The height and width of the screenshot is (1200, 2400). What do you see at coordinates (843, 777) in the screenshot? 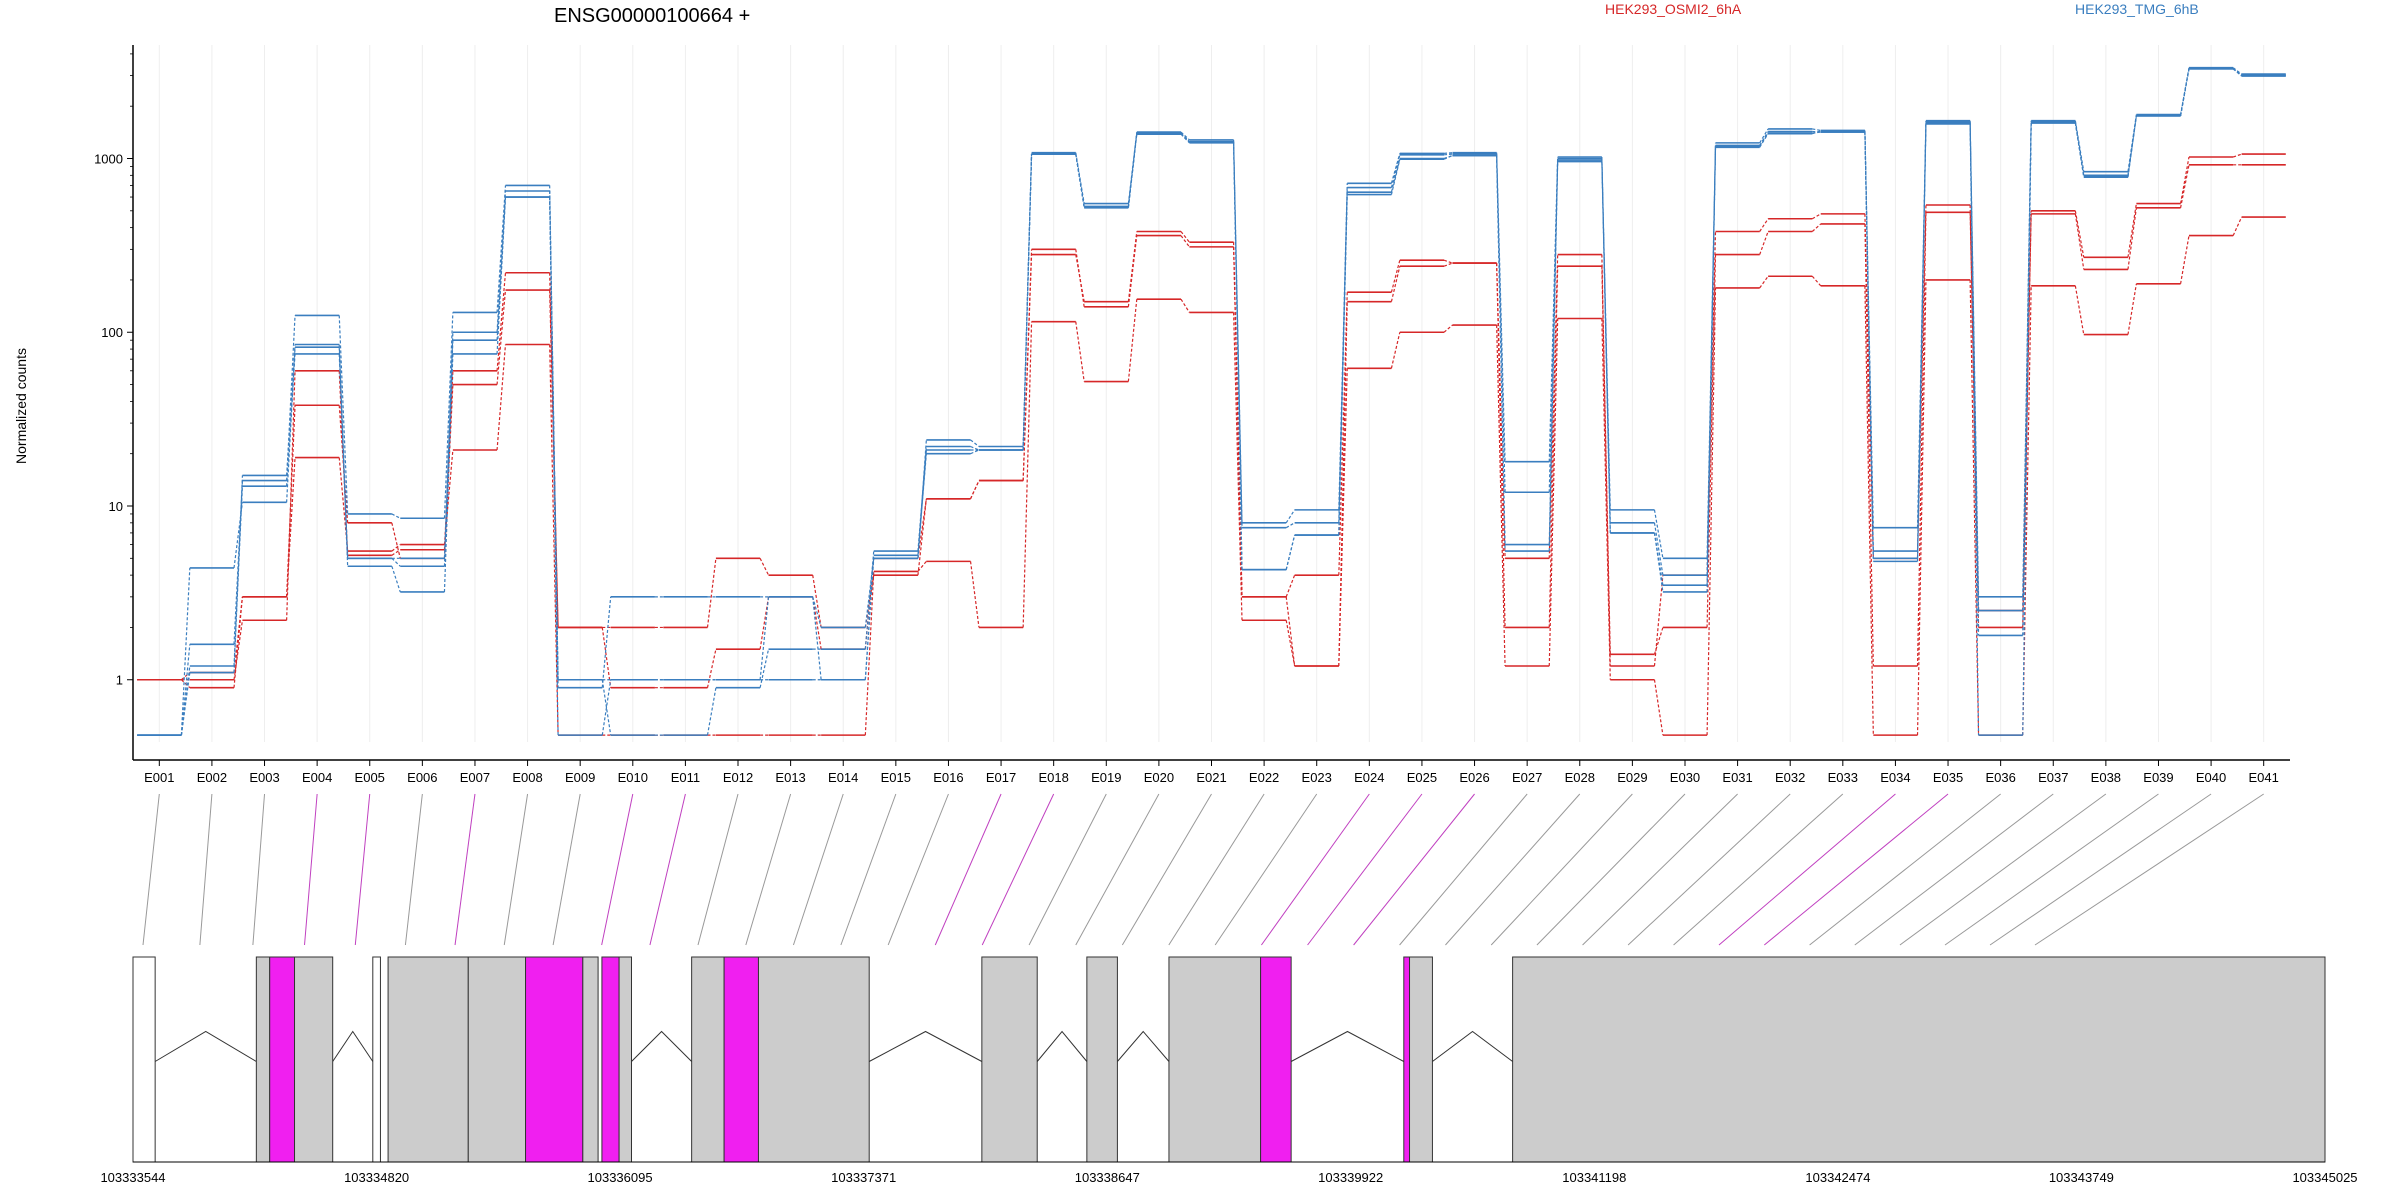
I see `x-tick-label: E014` at bounding box center [843, 777].